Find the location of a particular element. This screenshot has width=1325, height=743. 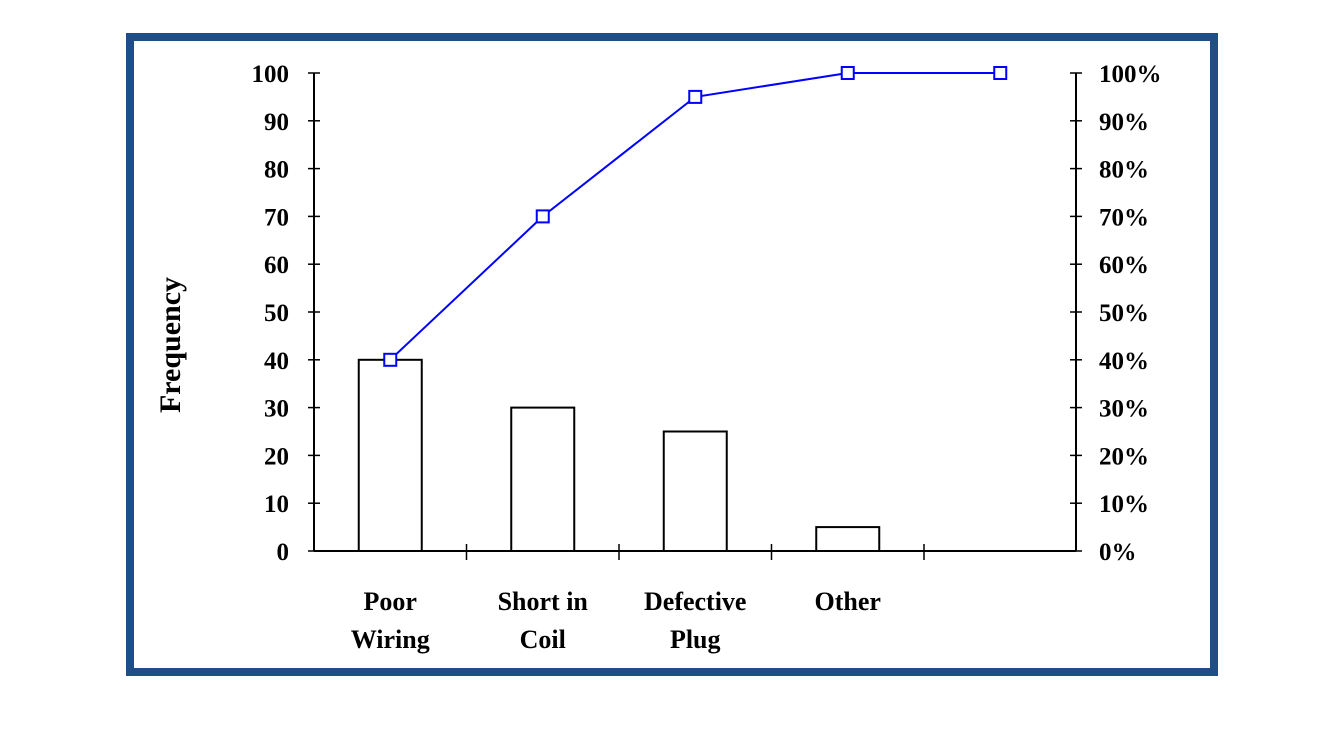

x-category-label: Poor Wiring is located at coordinates (390, 620).